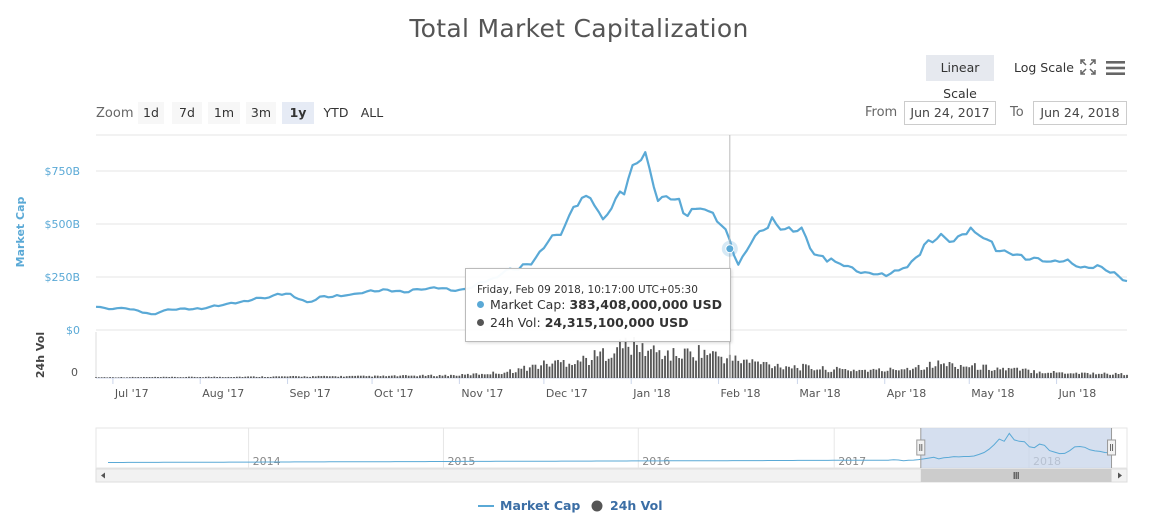 This screenshot has height=513, width=1158. Describe the element at coordinates (480, 304) in the screenshot. I see `market-cap-dot-icon` at that location.